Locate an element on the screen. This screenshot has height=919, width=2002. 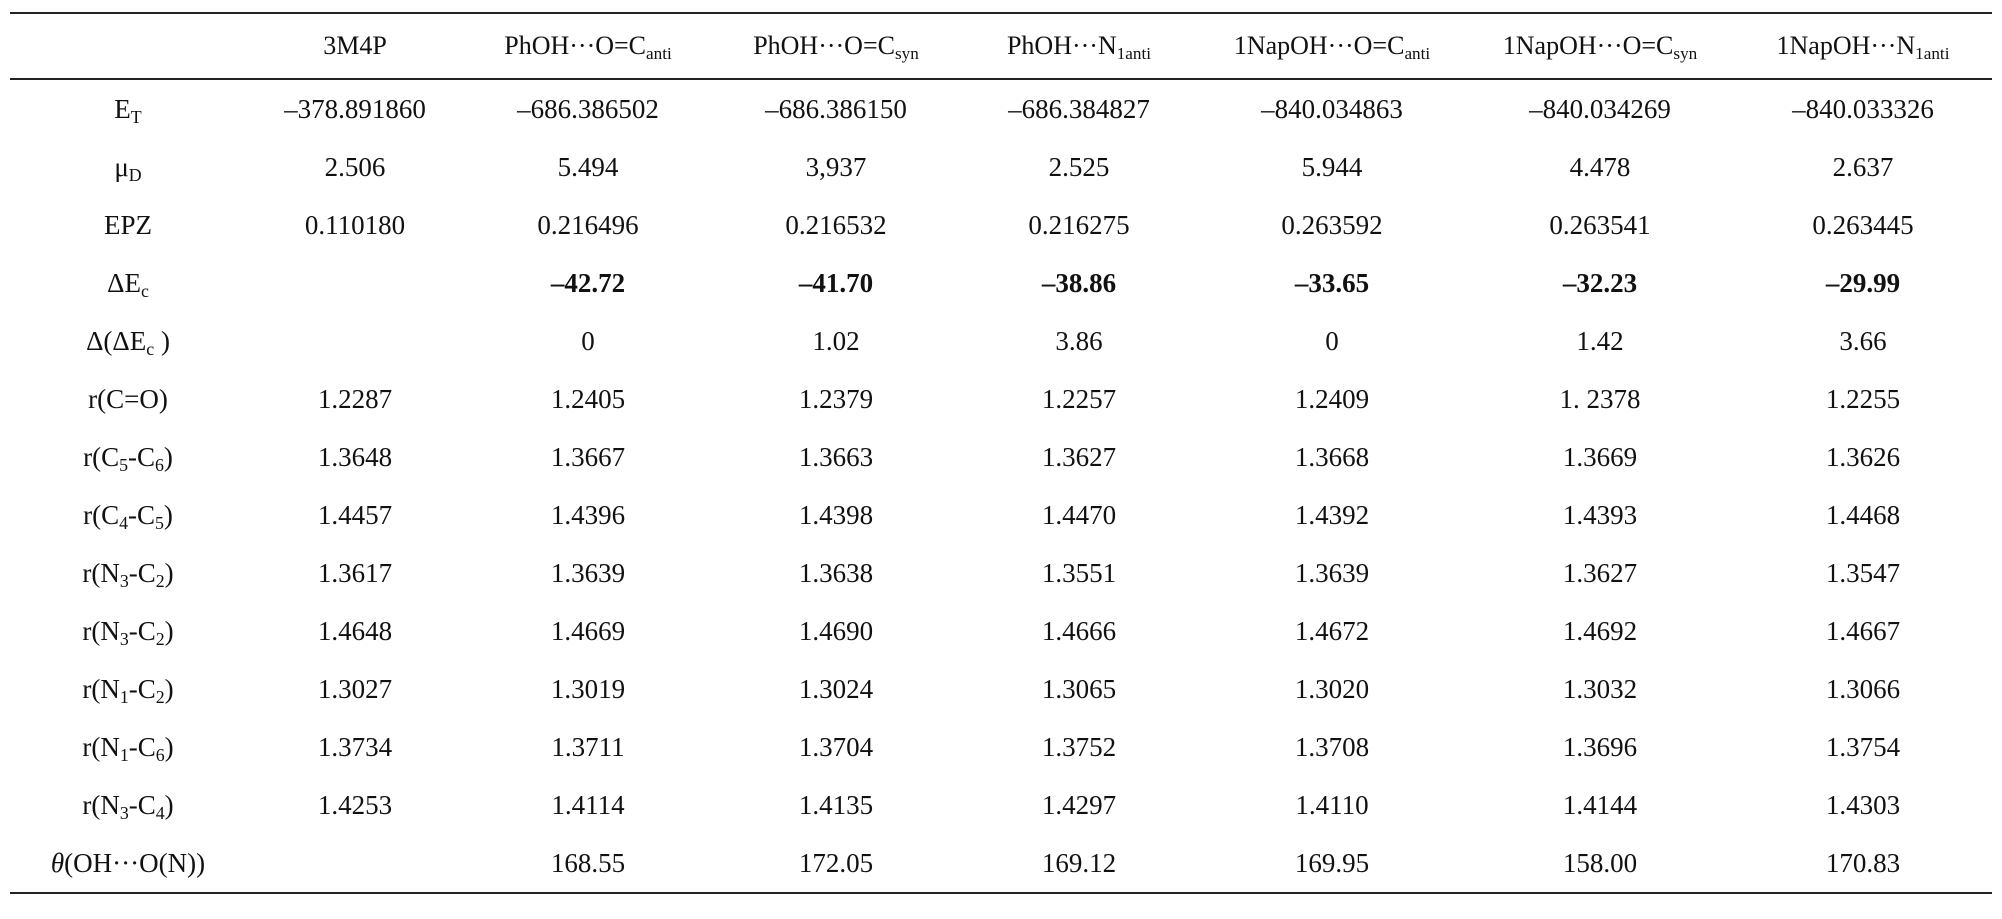
table-cell: 5.494 is located at coordinates (588, 166).